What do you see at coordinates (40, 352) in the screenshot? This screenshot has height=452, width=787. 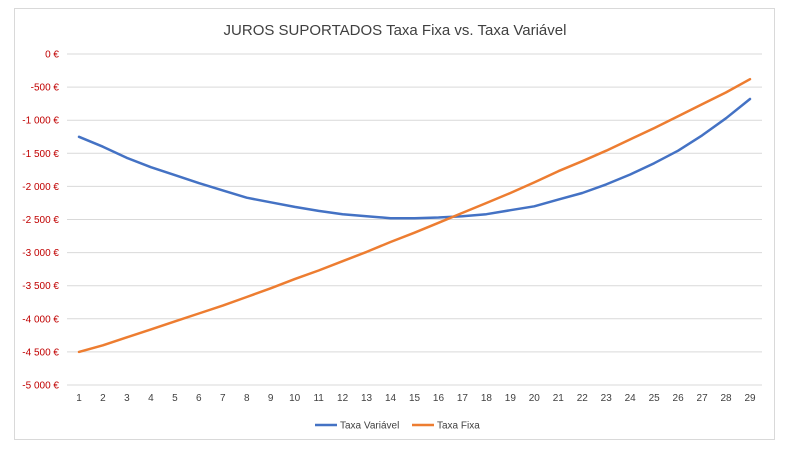 I see `y-tick-label: -4 500 €` at bounding box center [40, 352].